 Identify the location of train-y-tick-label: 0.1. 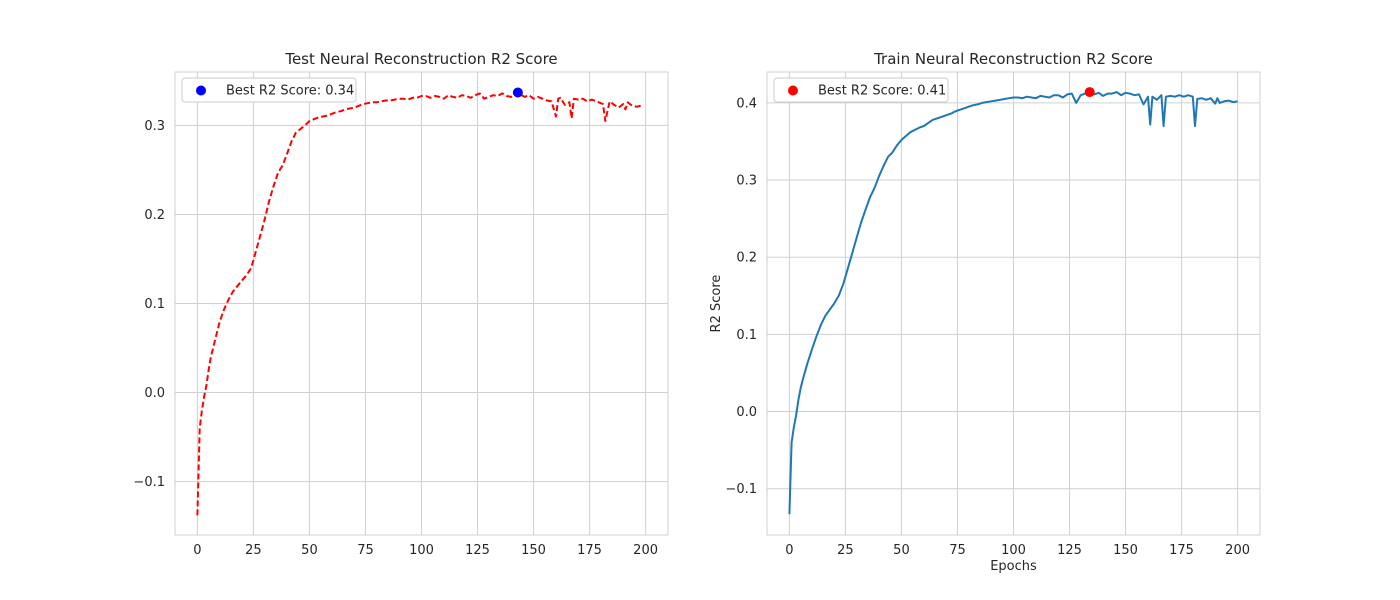
(746, 335).